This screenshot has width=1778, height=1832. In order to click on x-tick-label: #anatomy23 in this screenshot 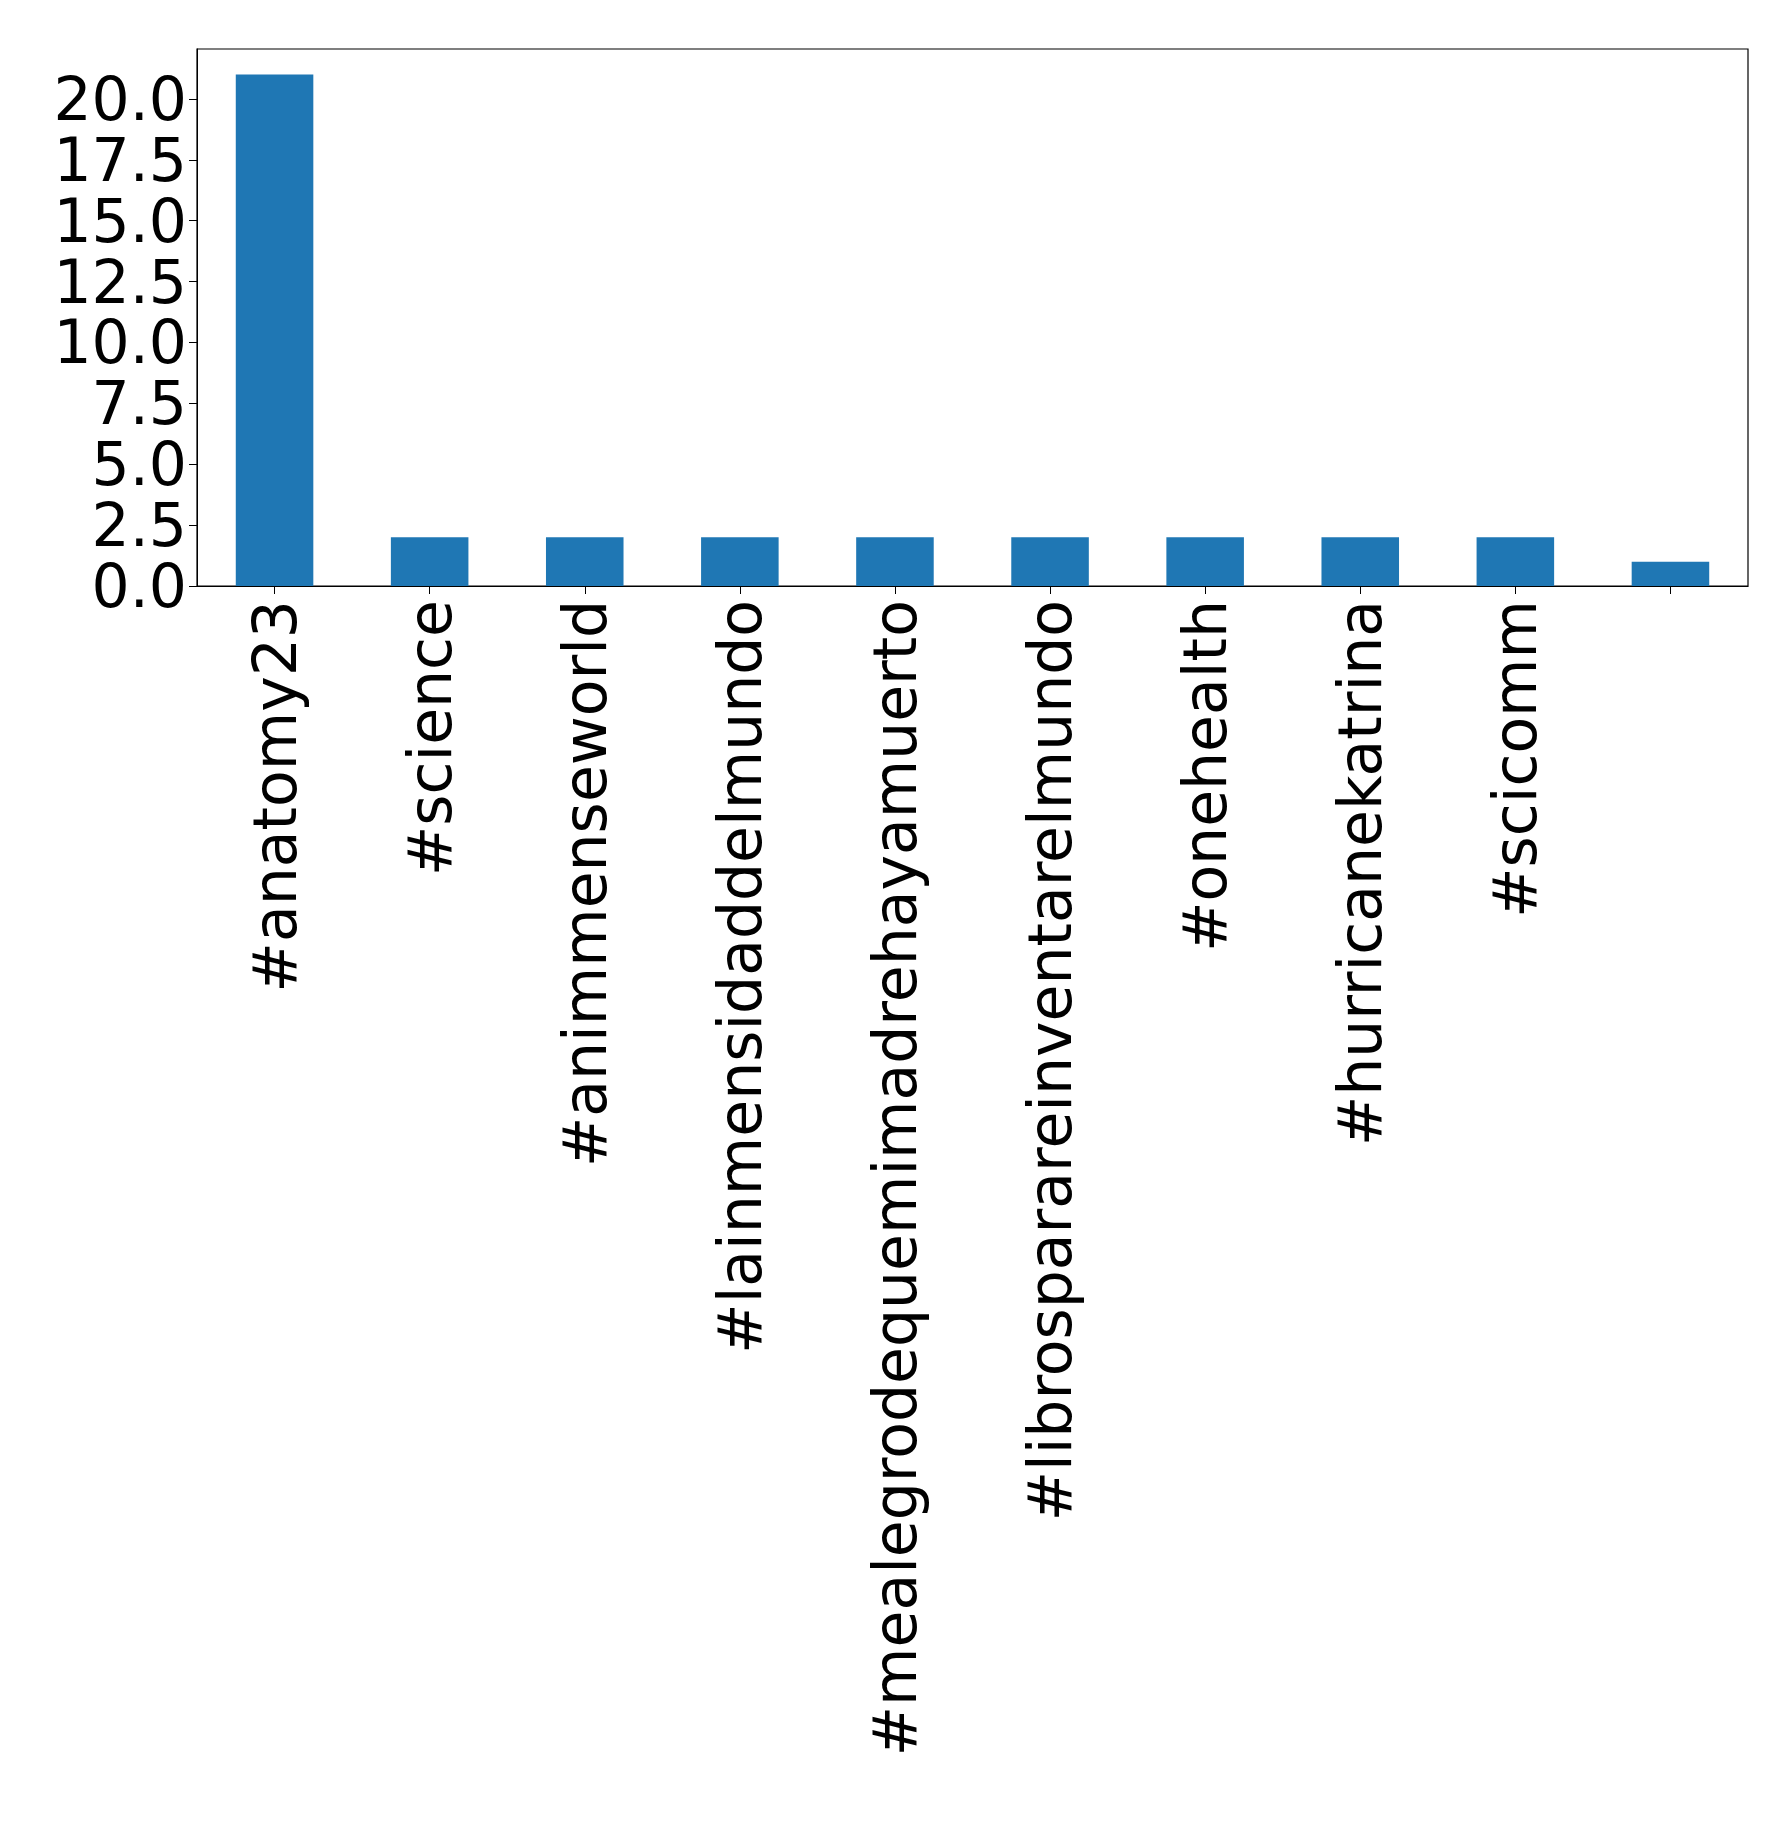, I will do `click(274, 796)`.